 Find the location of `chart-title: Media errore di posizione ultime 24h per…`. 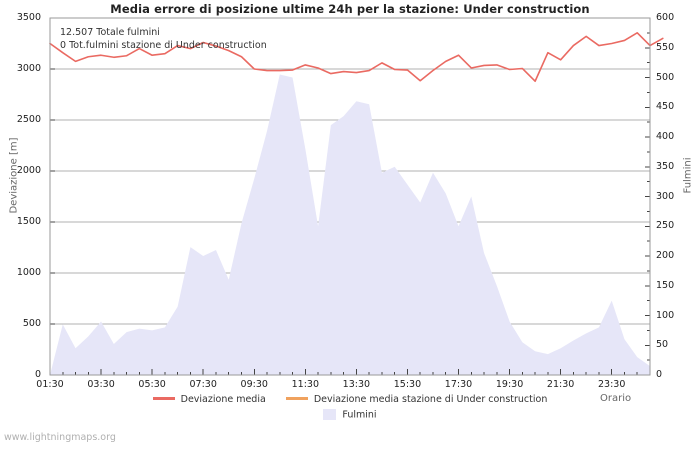

chart-title: Media errore di posizione ultime 24h per… is located at coordinates (350, 9).